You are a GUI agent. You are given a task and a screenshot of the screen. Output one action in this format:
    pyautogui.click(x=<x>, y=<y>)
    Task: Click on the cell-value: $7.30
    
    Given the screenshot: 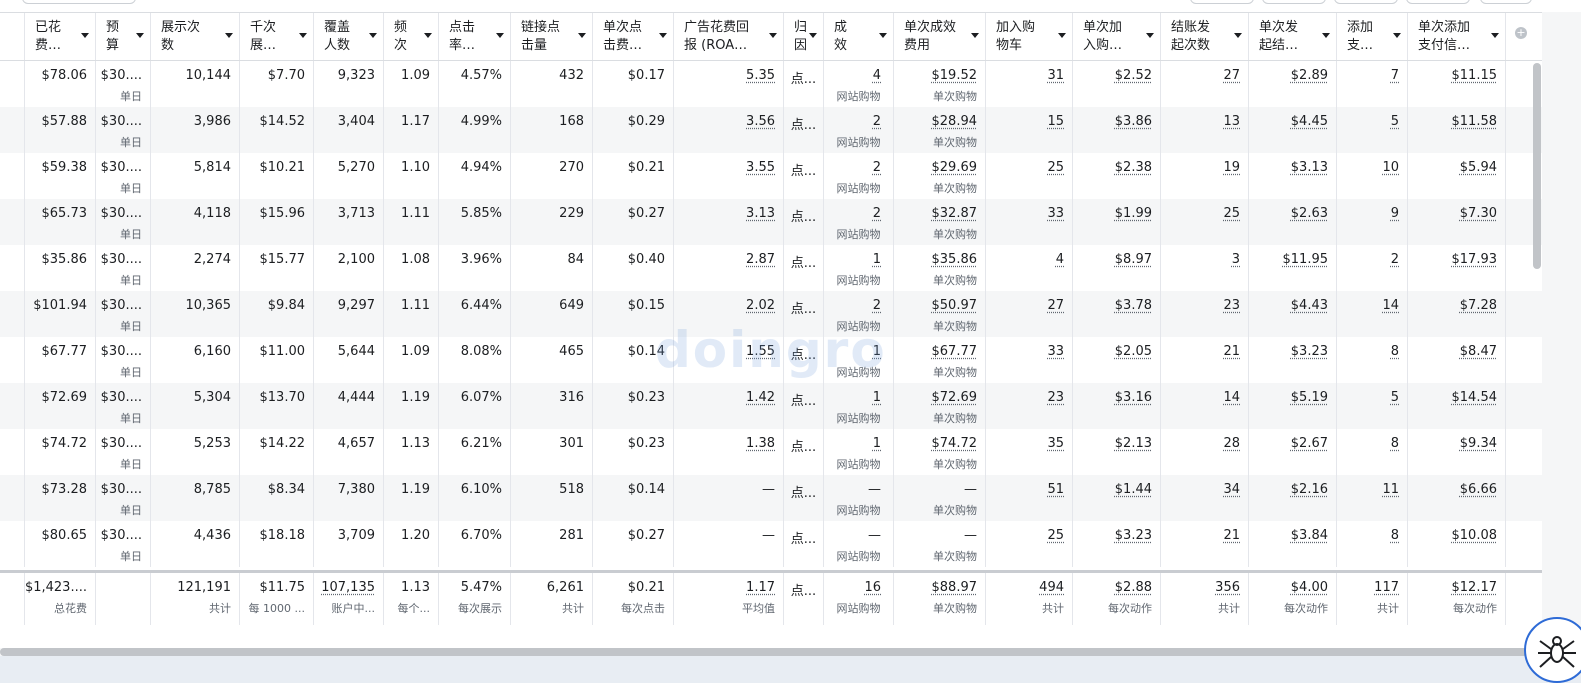 What is the action you would take?
    pyautogui.click(x=1478, y=213)
    